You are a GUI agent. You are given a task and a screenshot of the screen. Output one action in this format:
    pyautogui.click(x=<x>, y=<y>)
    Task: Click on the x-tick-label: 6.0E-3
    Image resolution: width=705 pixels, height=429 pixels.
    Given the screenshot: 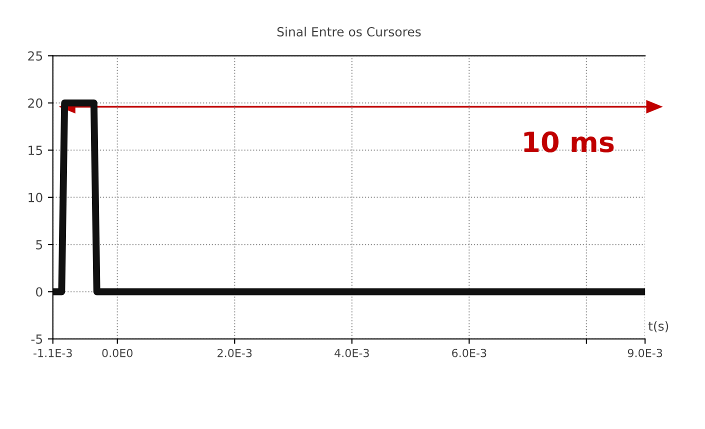 What is the action you would take?
    pyautogui.click(x=469, y=353)
    